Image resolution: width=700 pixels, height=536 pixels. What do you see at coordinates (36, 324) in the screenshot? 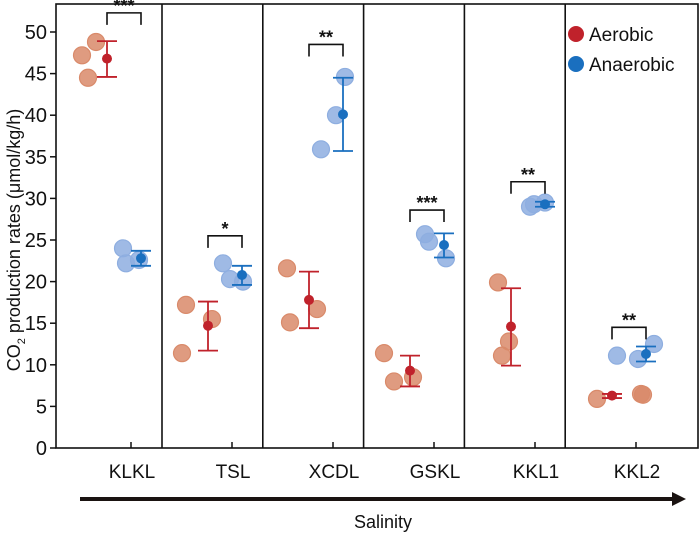
I see `y-tick-label: 15` at bounding box center [36, 324].